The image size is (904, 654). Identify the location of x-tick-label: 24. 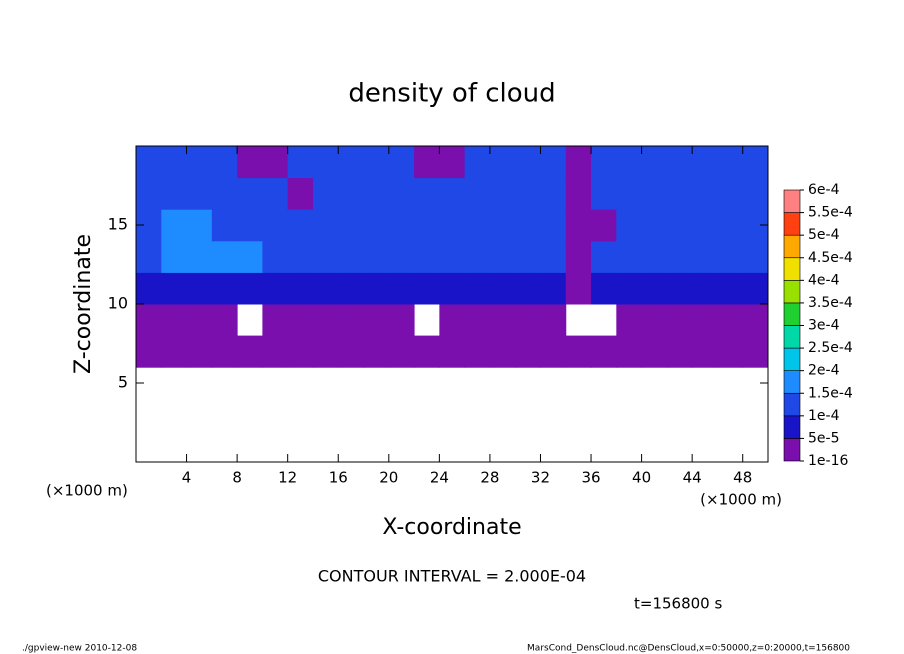
(439, 478).